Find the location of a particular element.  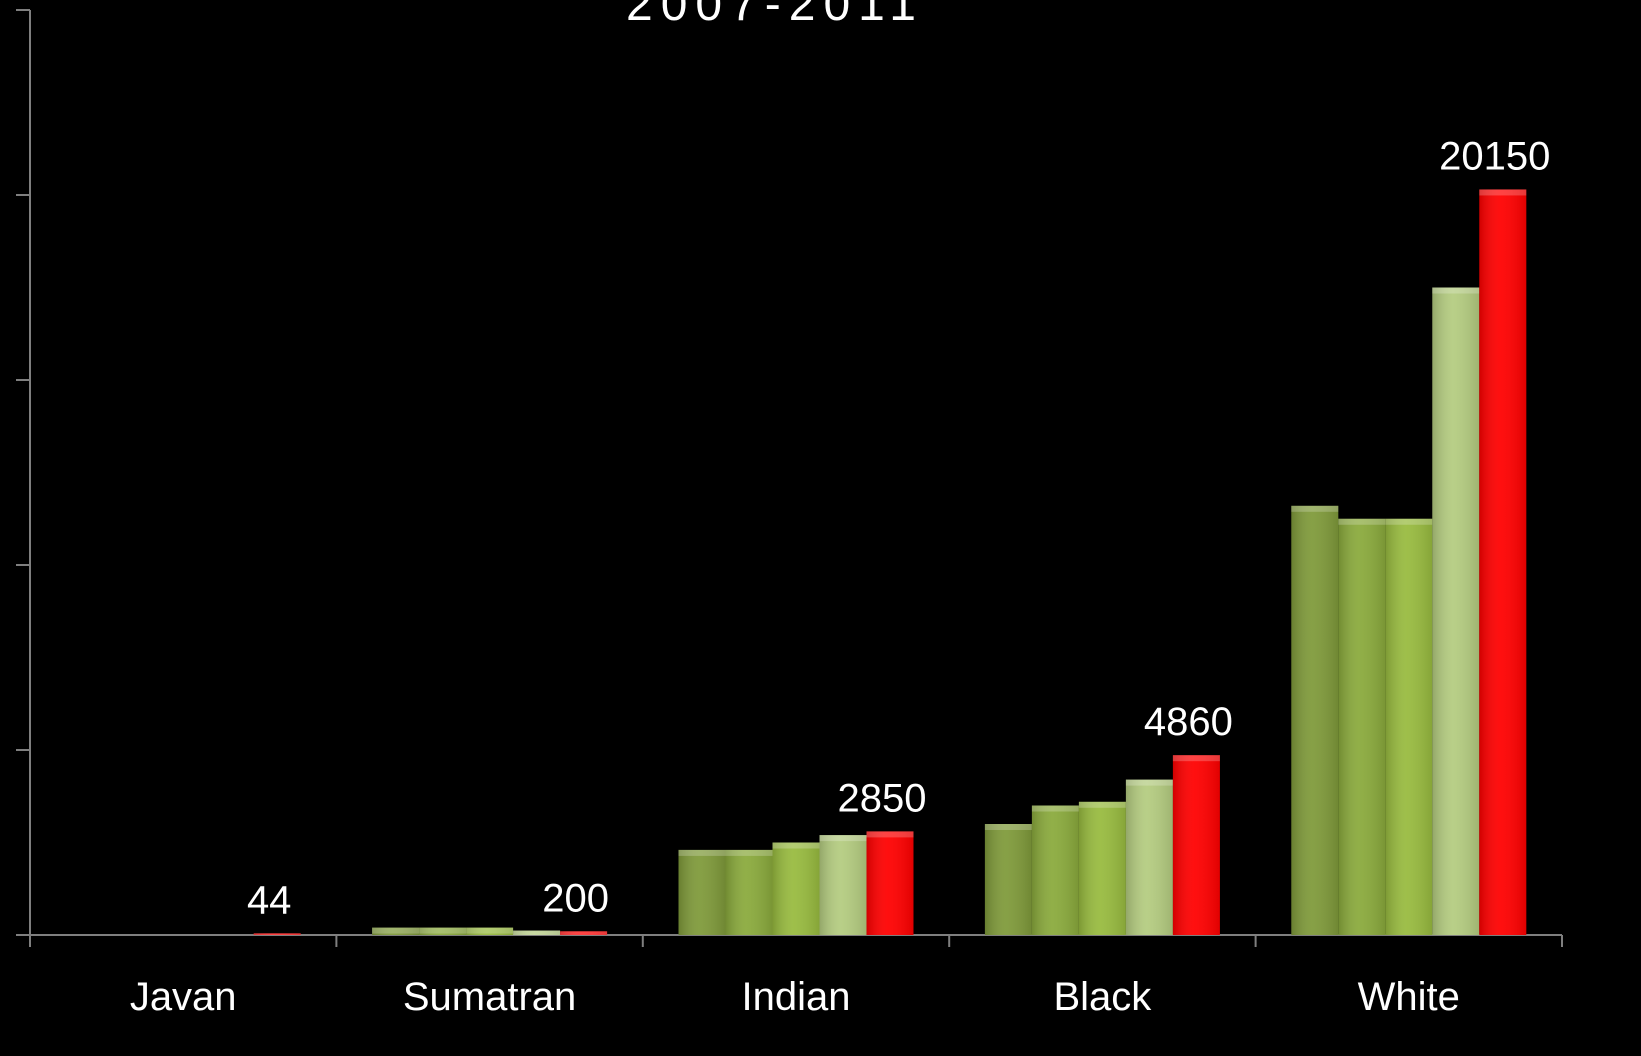

x-tick-label-sumatran: Sumatran is located at coordinates (489, 997).